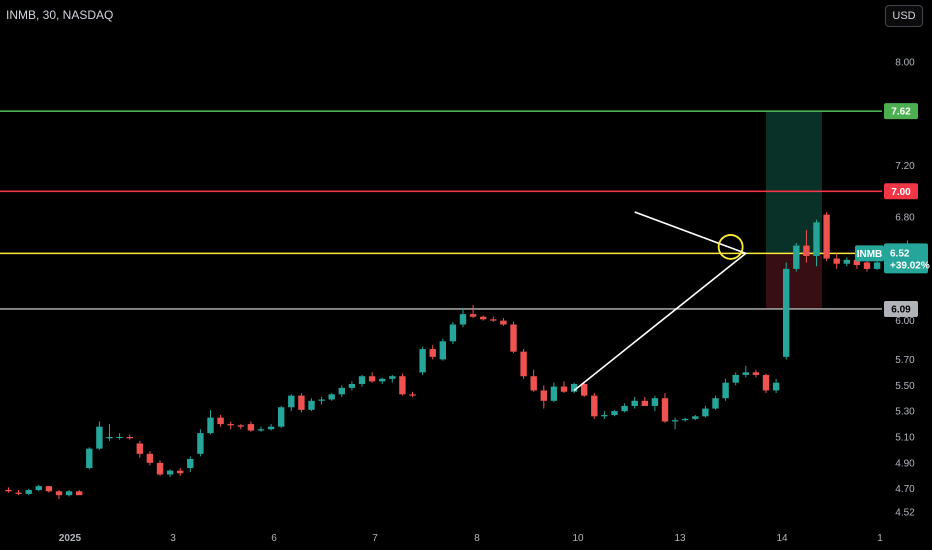  Describe the element at coordinates (905, 63) in the screenshot. I see `price-tick-label: 8.00` at that location.